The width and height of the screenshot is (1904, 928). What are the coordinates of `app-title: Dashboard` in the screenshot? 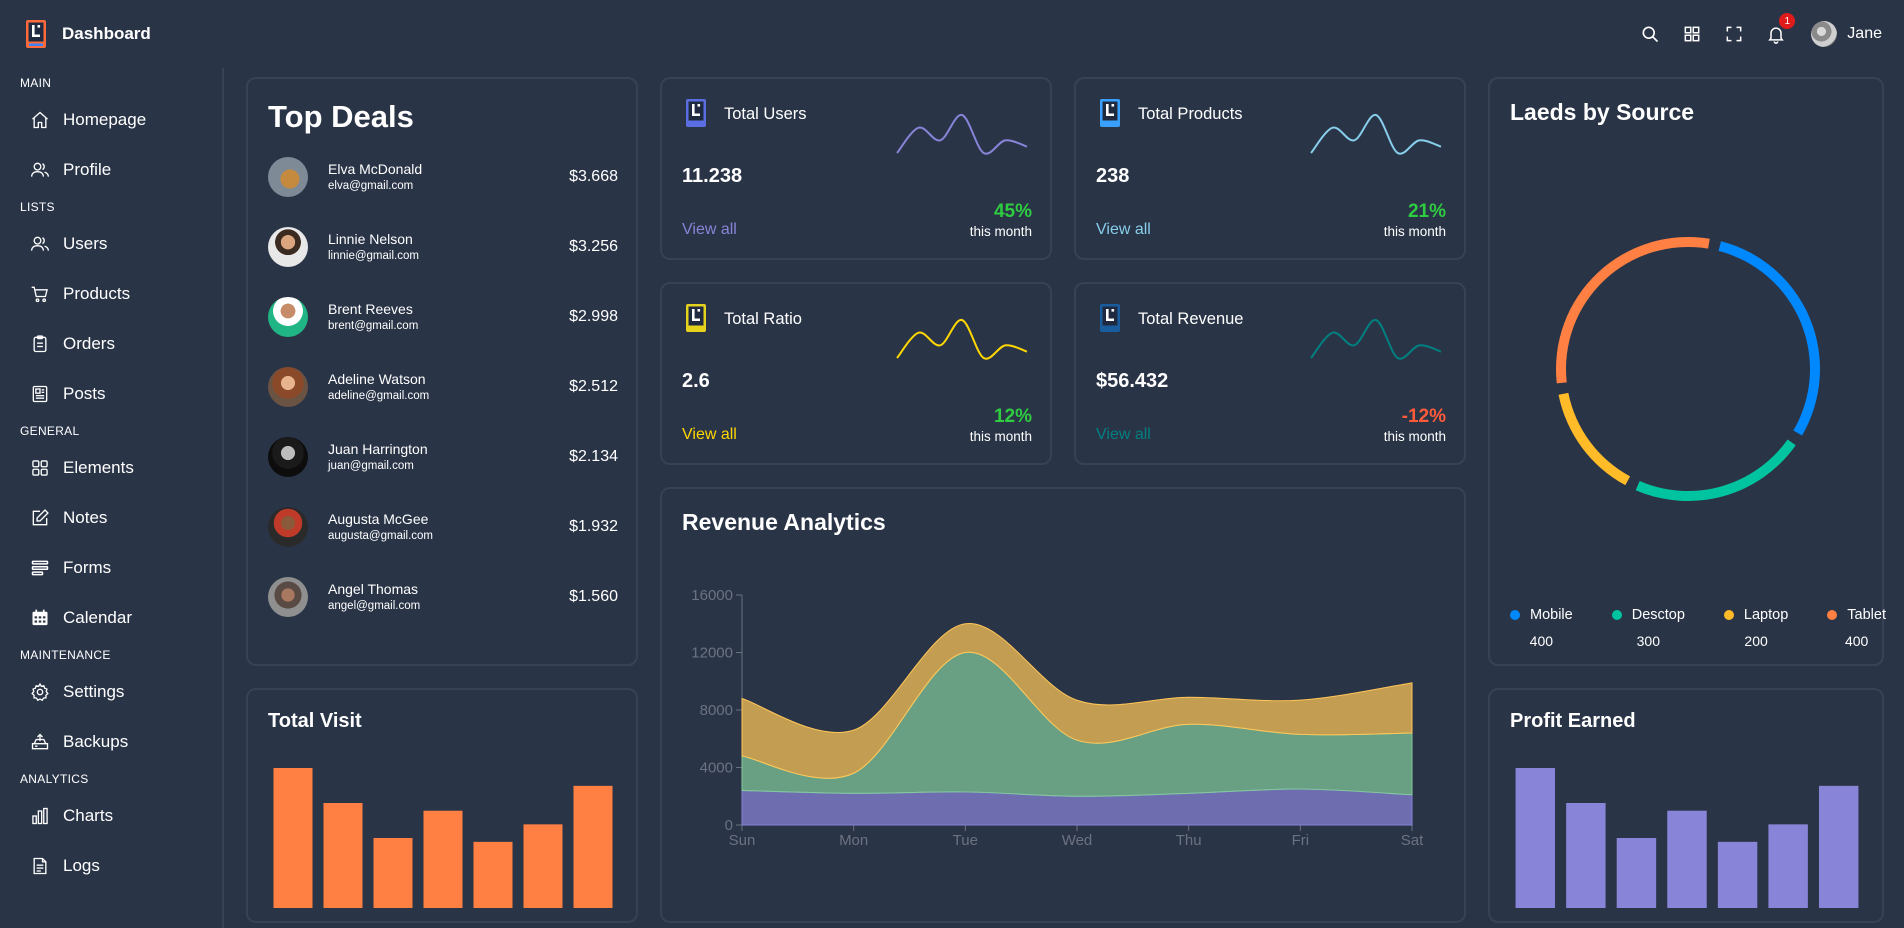 It's located at (106, 33).